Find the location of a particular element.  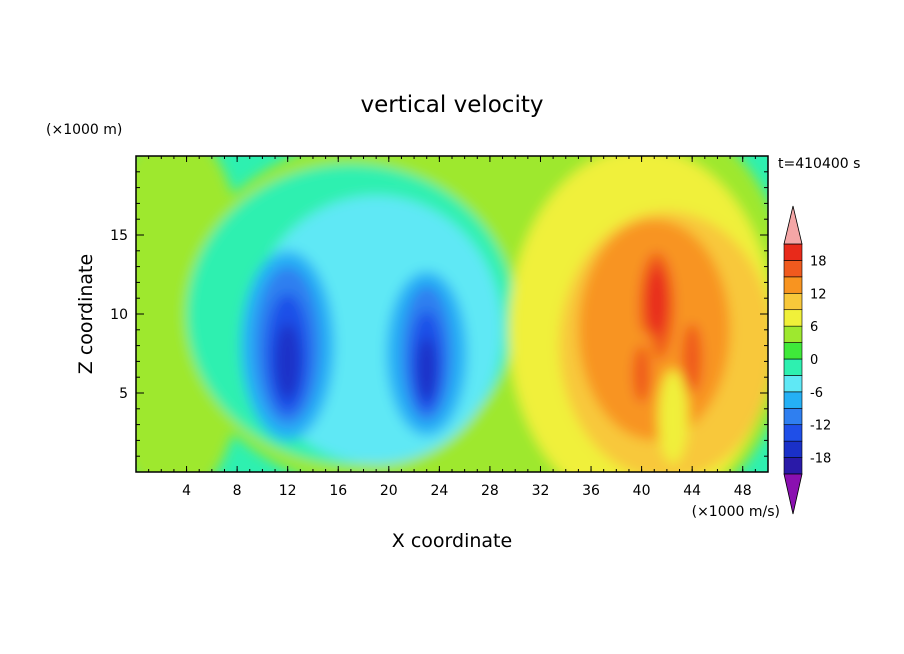

colorbar-label: 6 is located at coordinates (814, 327).